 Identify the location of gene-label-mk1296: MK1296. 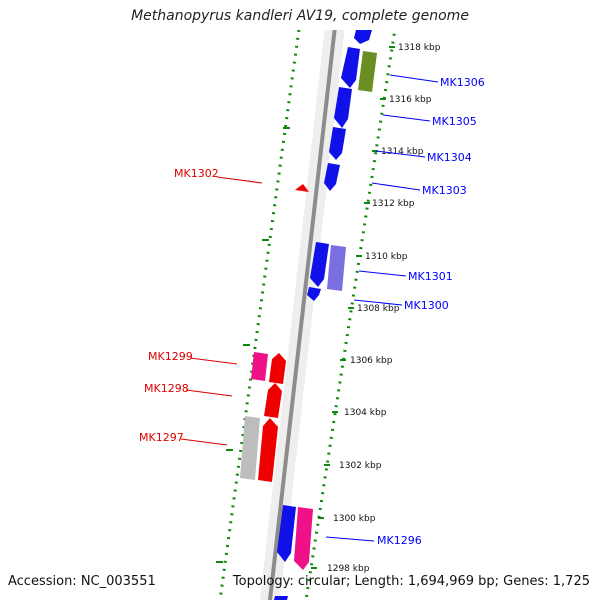
(399, 540).